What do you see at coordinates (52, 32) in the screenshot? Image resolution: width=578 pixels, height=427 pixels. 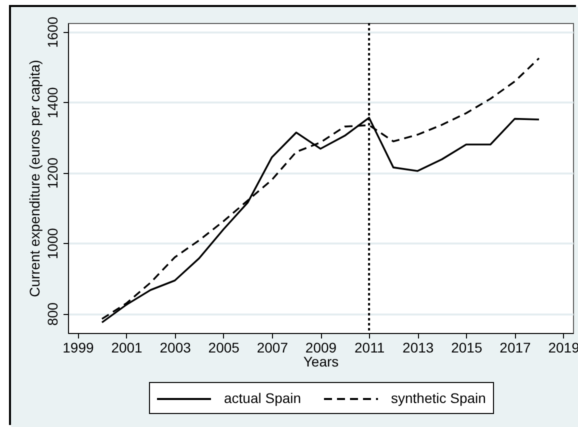 I see `y-tick-label: 1600` at bounding box center [52, 32].